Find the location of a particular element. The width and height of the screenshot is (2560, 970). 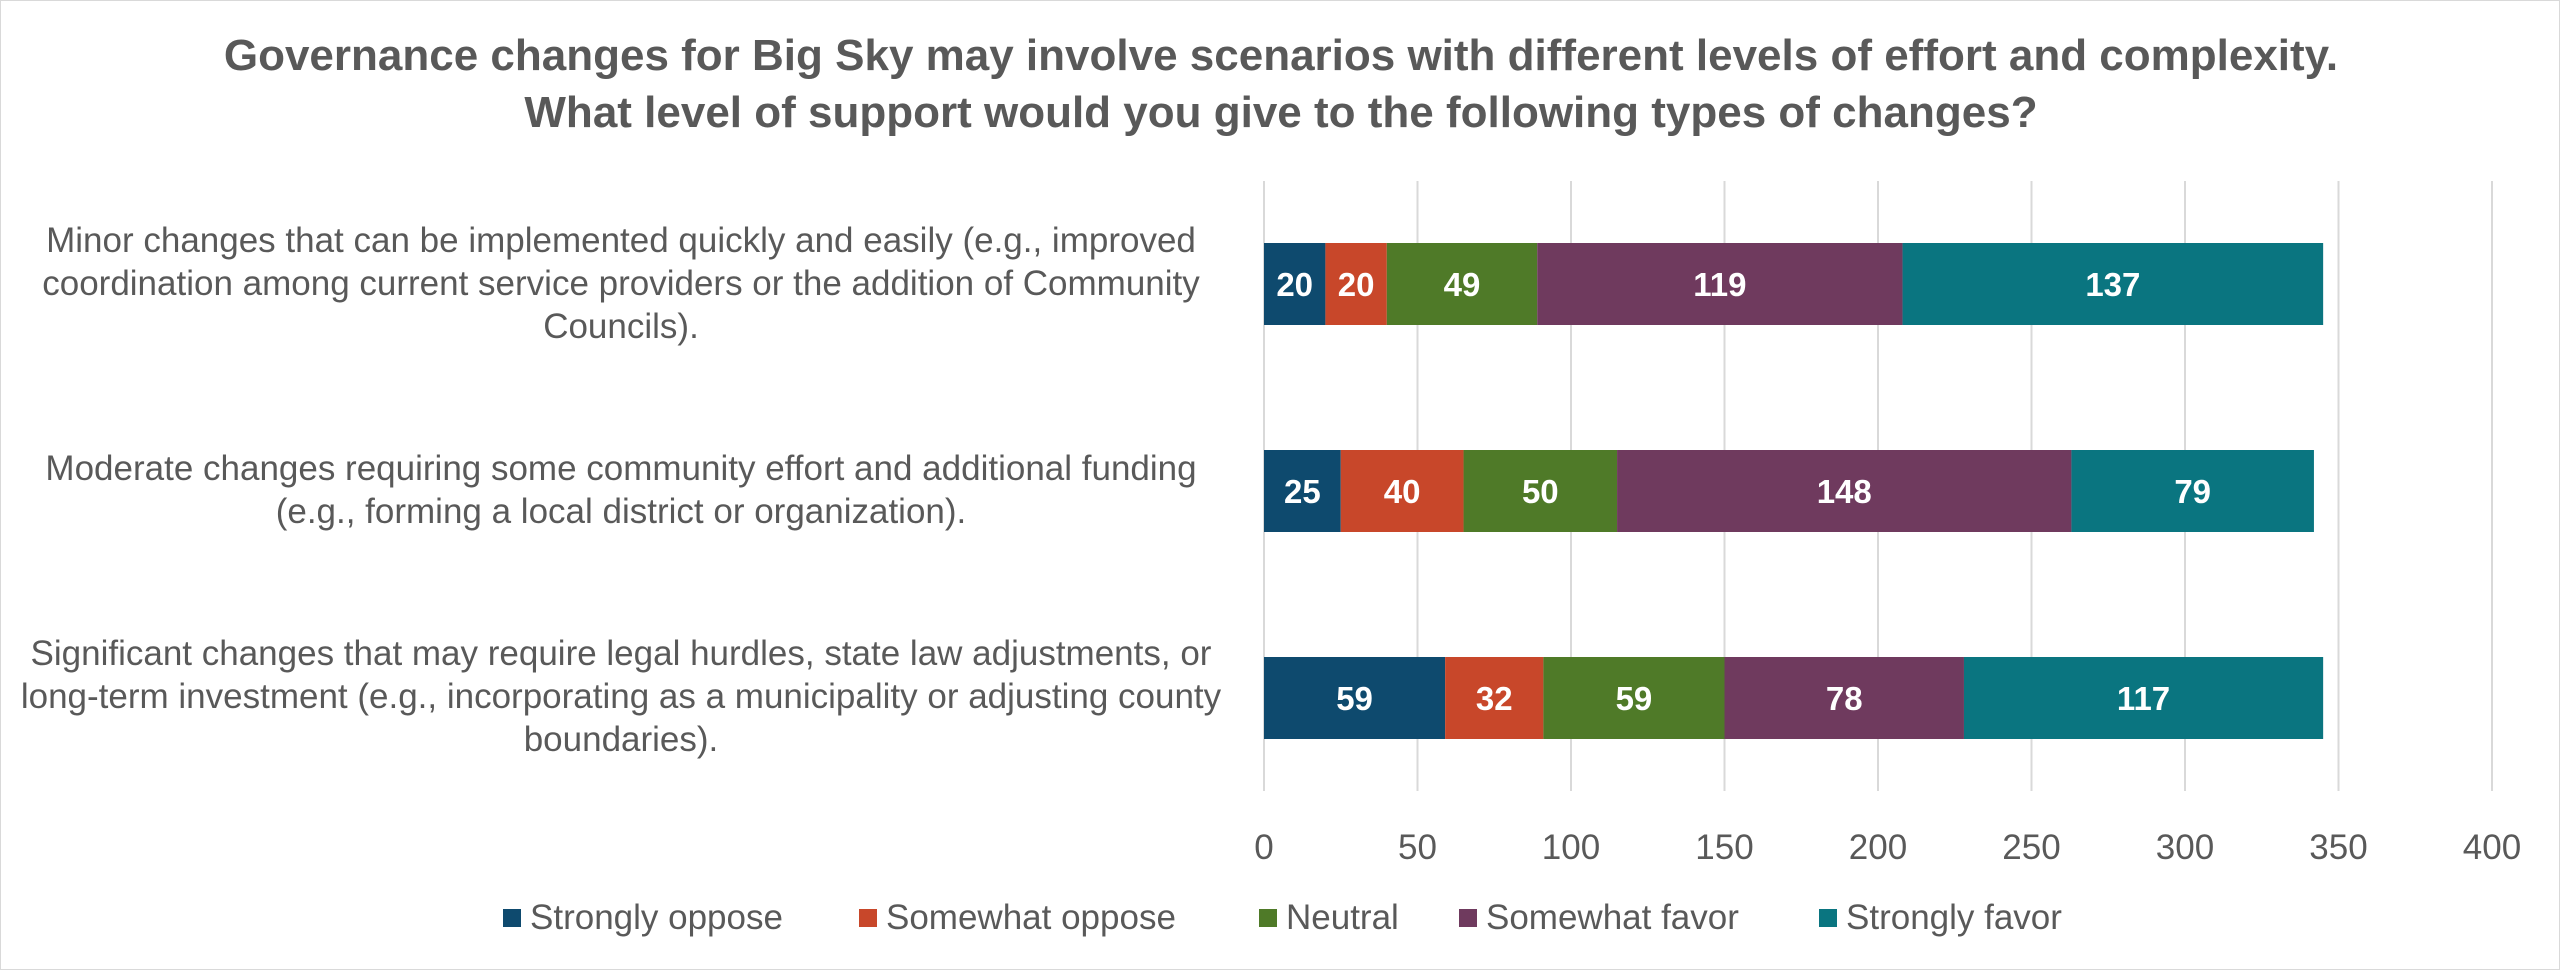

legend-label: Strongly oppose is located at coordinates (656, 917).